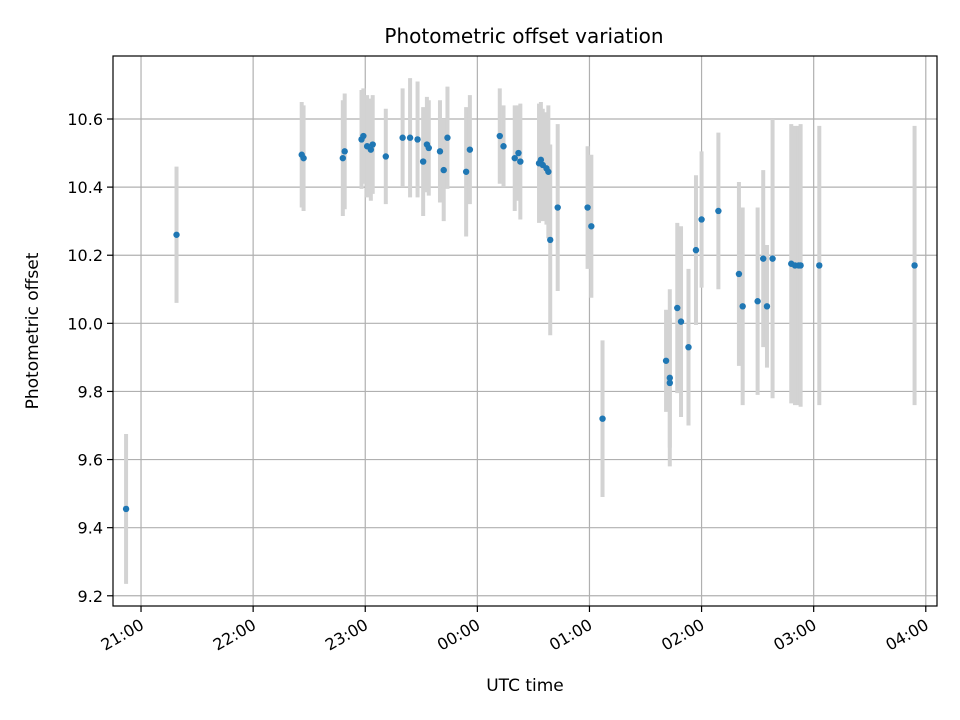  I want to click on y-tick-label: 10.6, so click(85, 119).